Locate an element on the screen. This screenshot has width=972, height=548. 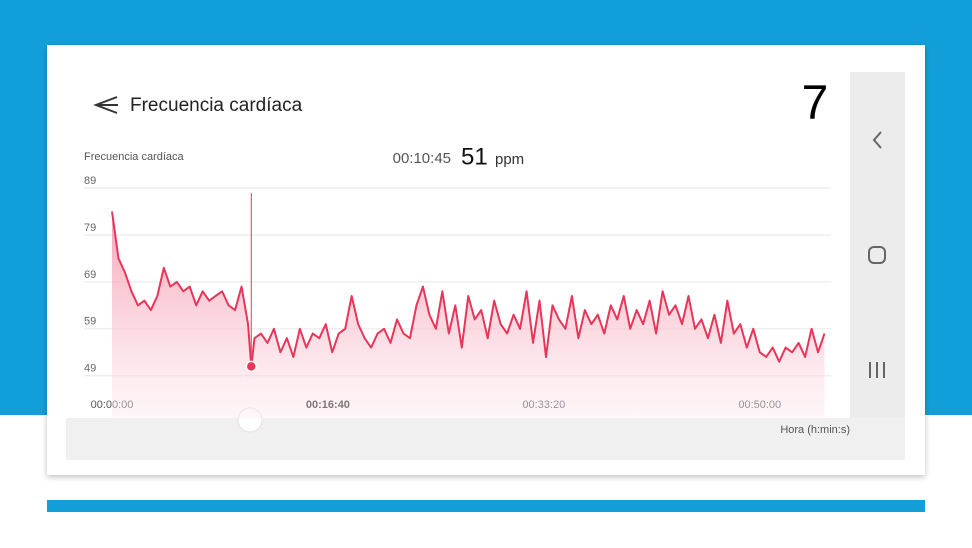
y-tick-label: 59 is located at coordinates (90, 322).